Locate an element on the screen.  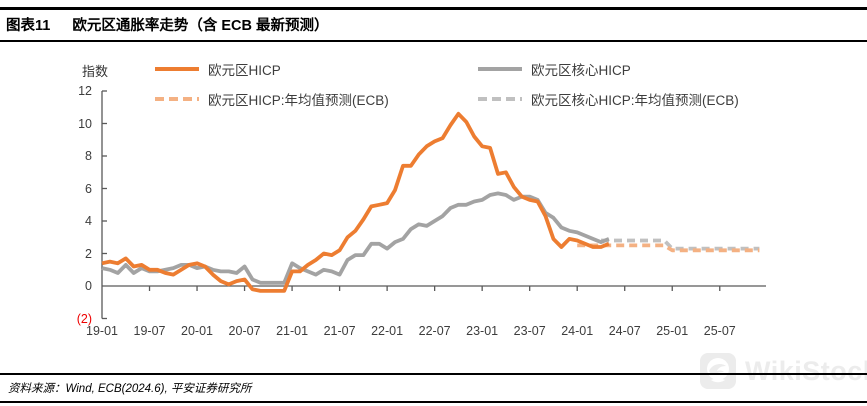
x-tick-label: 21-07 is located at coordinates (339, 331).